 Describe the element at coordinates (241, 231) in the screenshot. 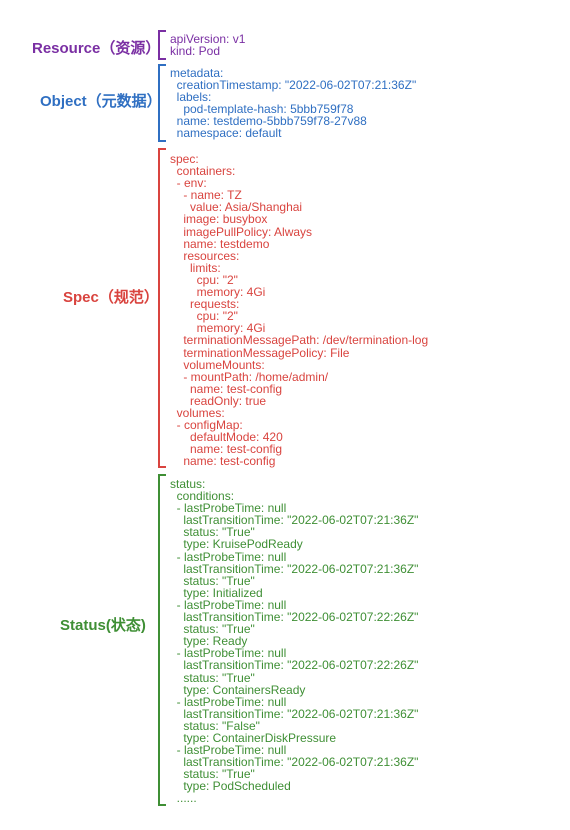

I see `spec-code-line: imagePullPolicy: Always` at that location.